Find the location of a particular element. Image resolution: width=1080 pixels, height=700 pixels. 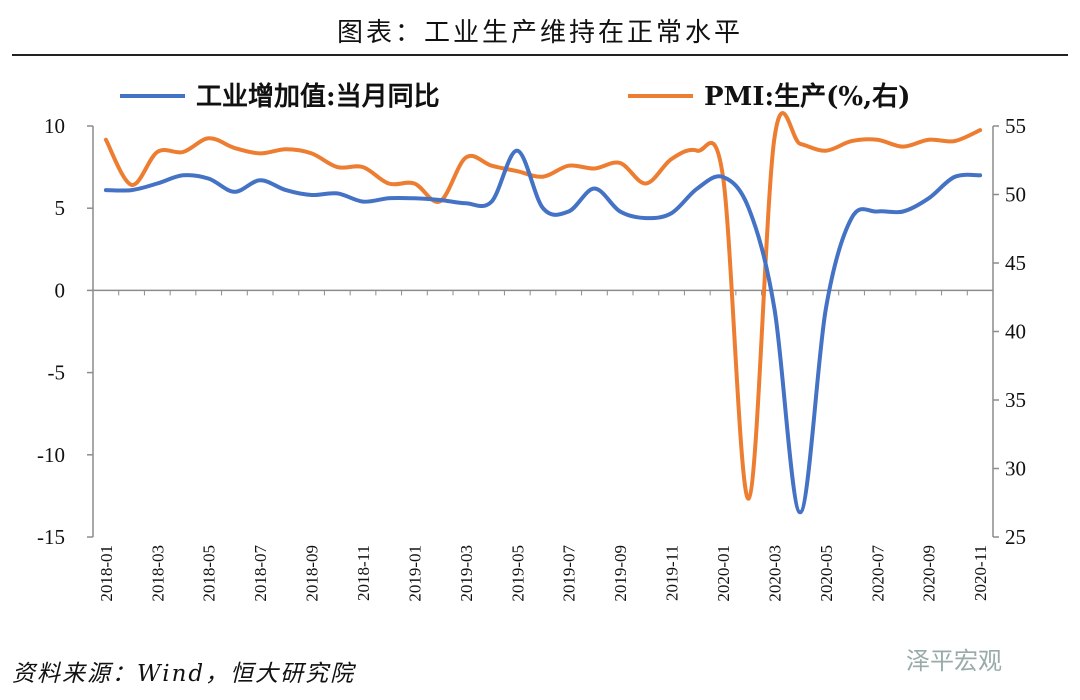

x-tick-label: 2020-07 is located at coordinates (877, 573).